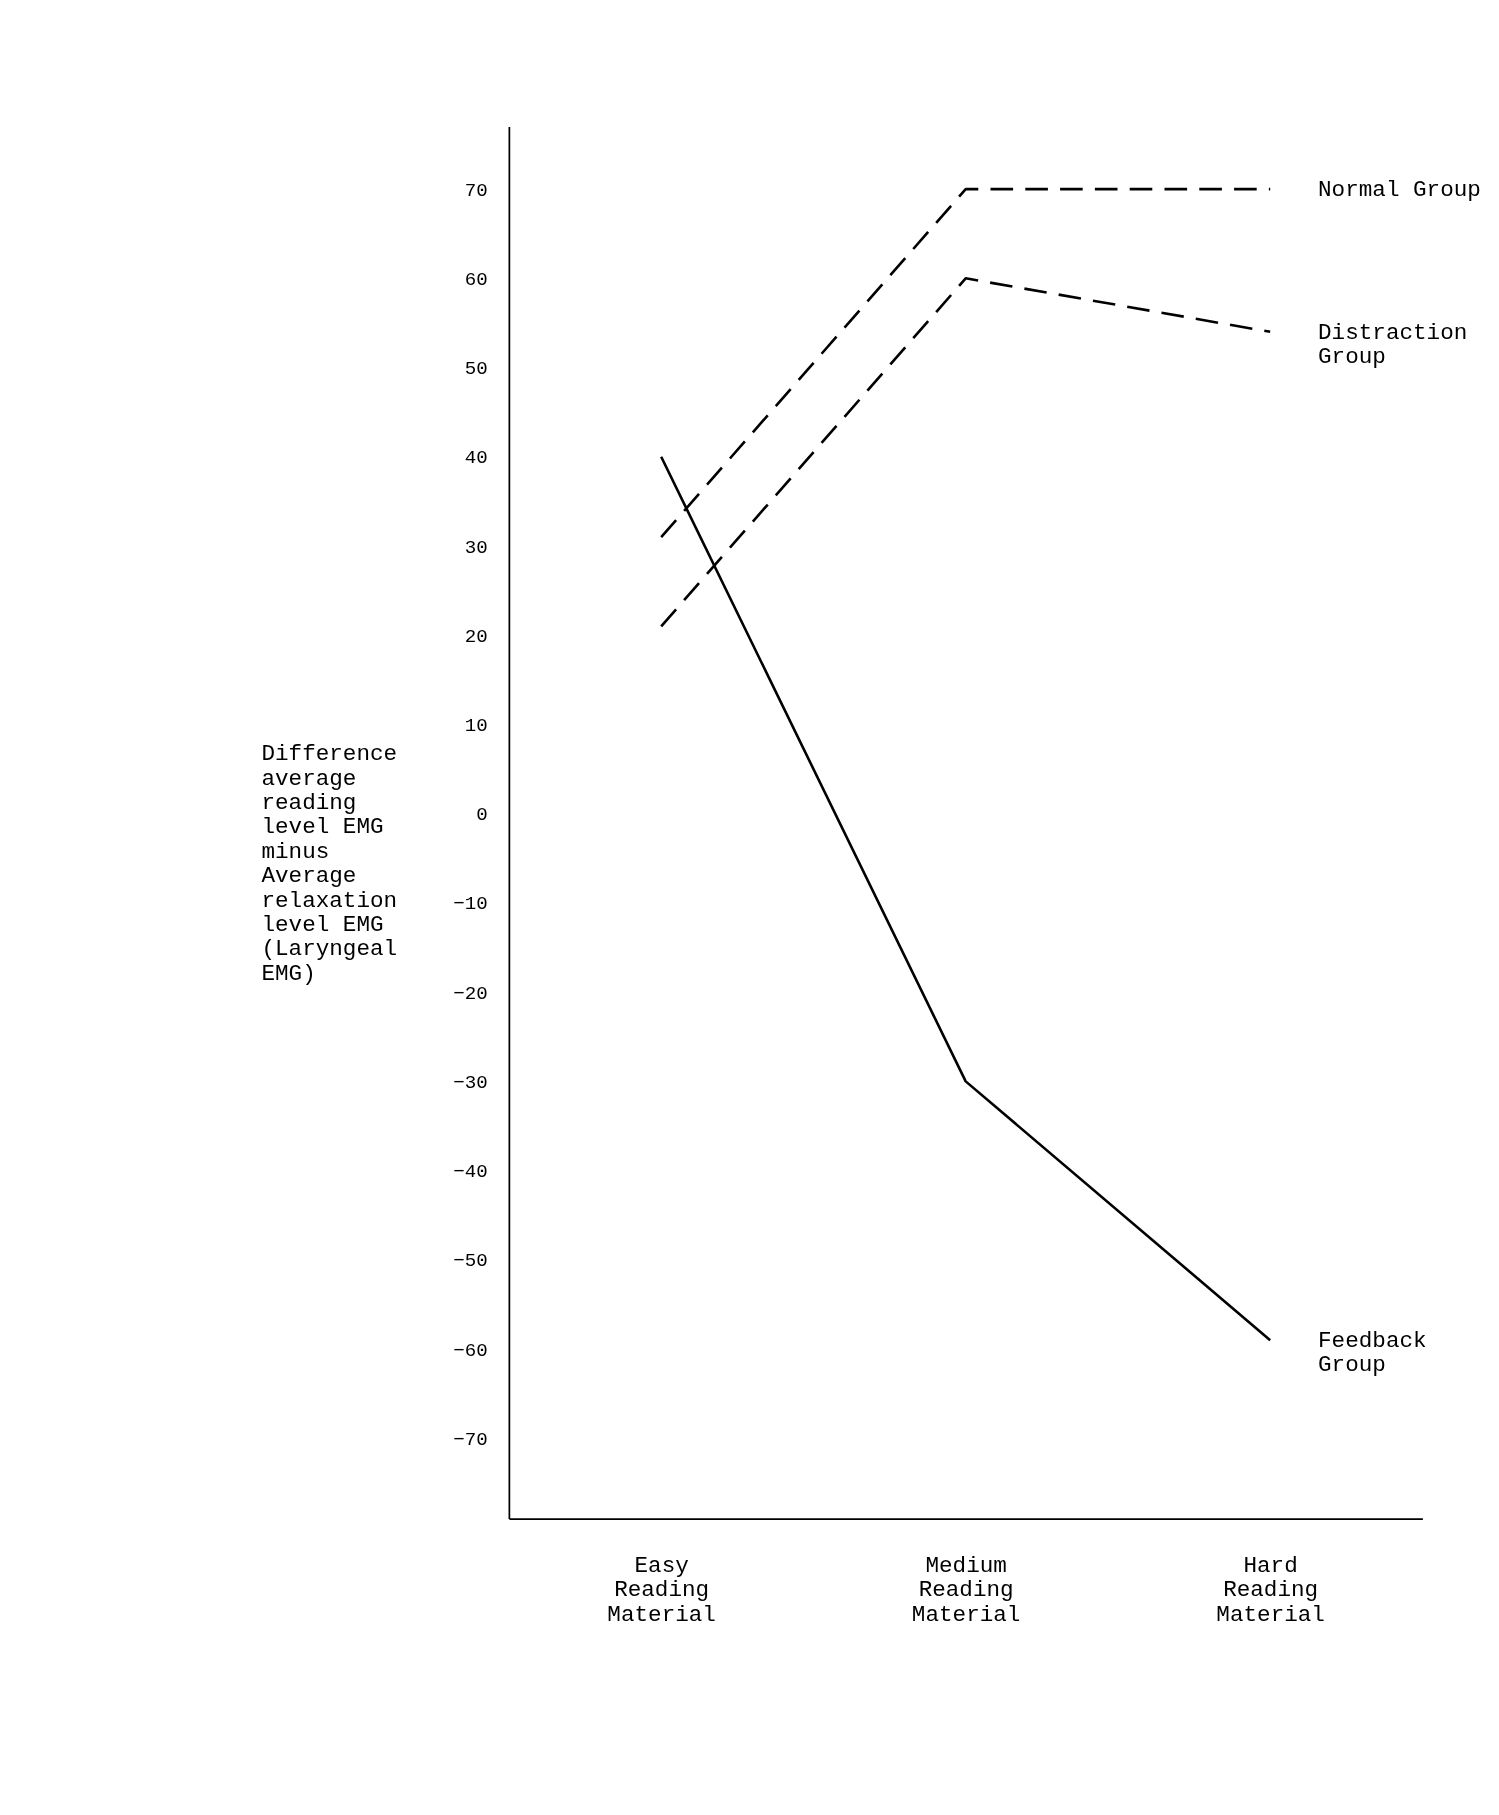  I want to click on y-tick-label: 0, so click(482, 815).